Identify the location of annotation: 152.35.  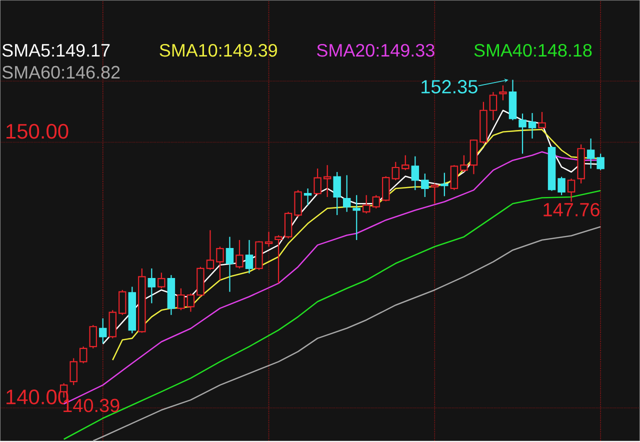
(450, 87).